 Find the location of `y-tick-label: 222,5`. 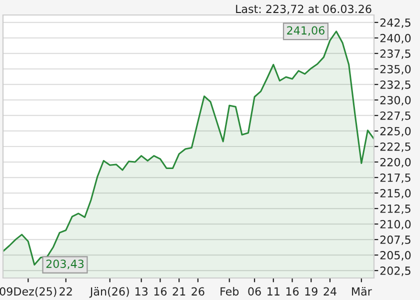

y-tick-label: 222,5 is located at coordinates (395, 147).